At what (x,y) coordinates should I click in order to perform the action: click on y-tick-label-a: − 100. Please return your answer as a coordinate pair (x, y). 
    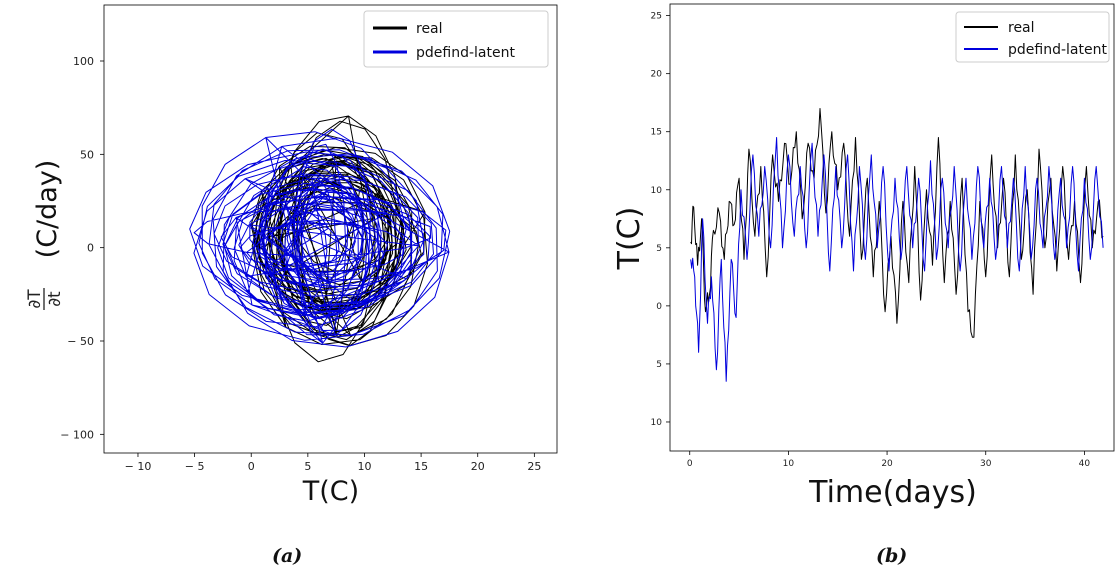
    Looking at the image, I should click on (77, 434).